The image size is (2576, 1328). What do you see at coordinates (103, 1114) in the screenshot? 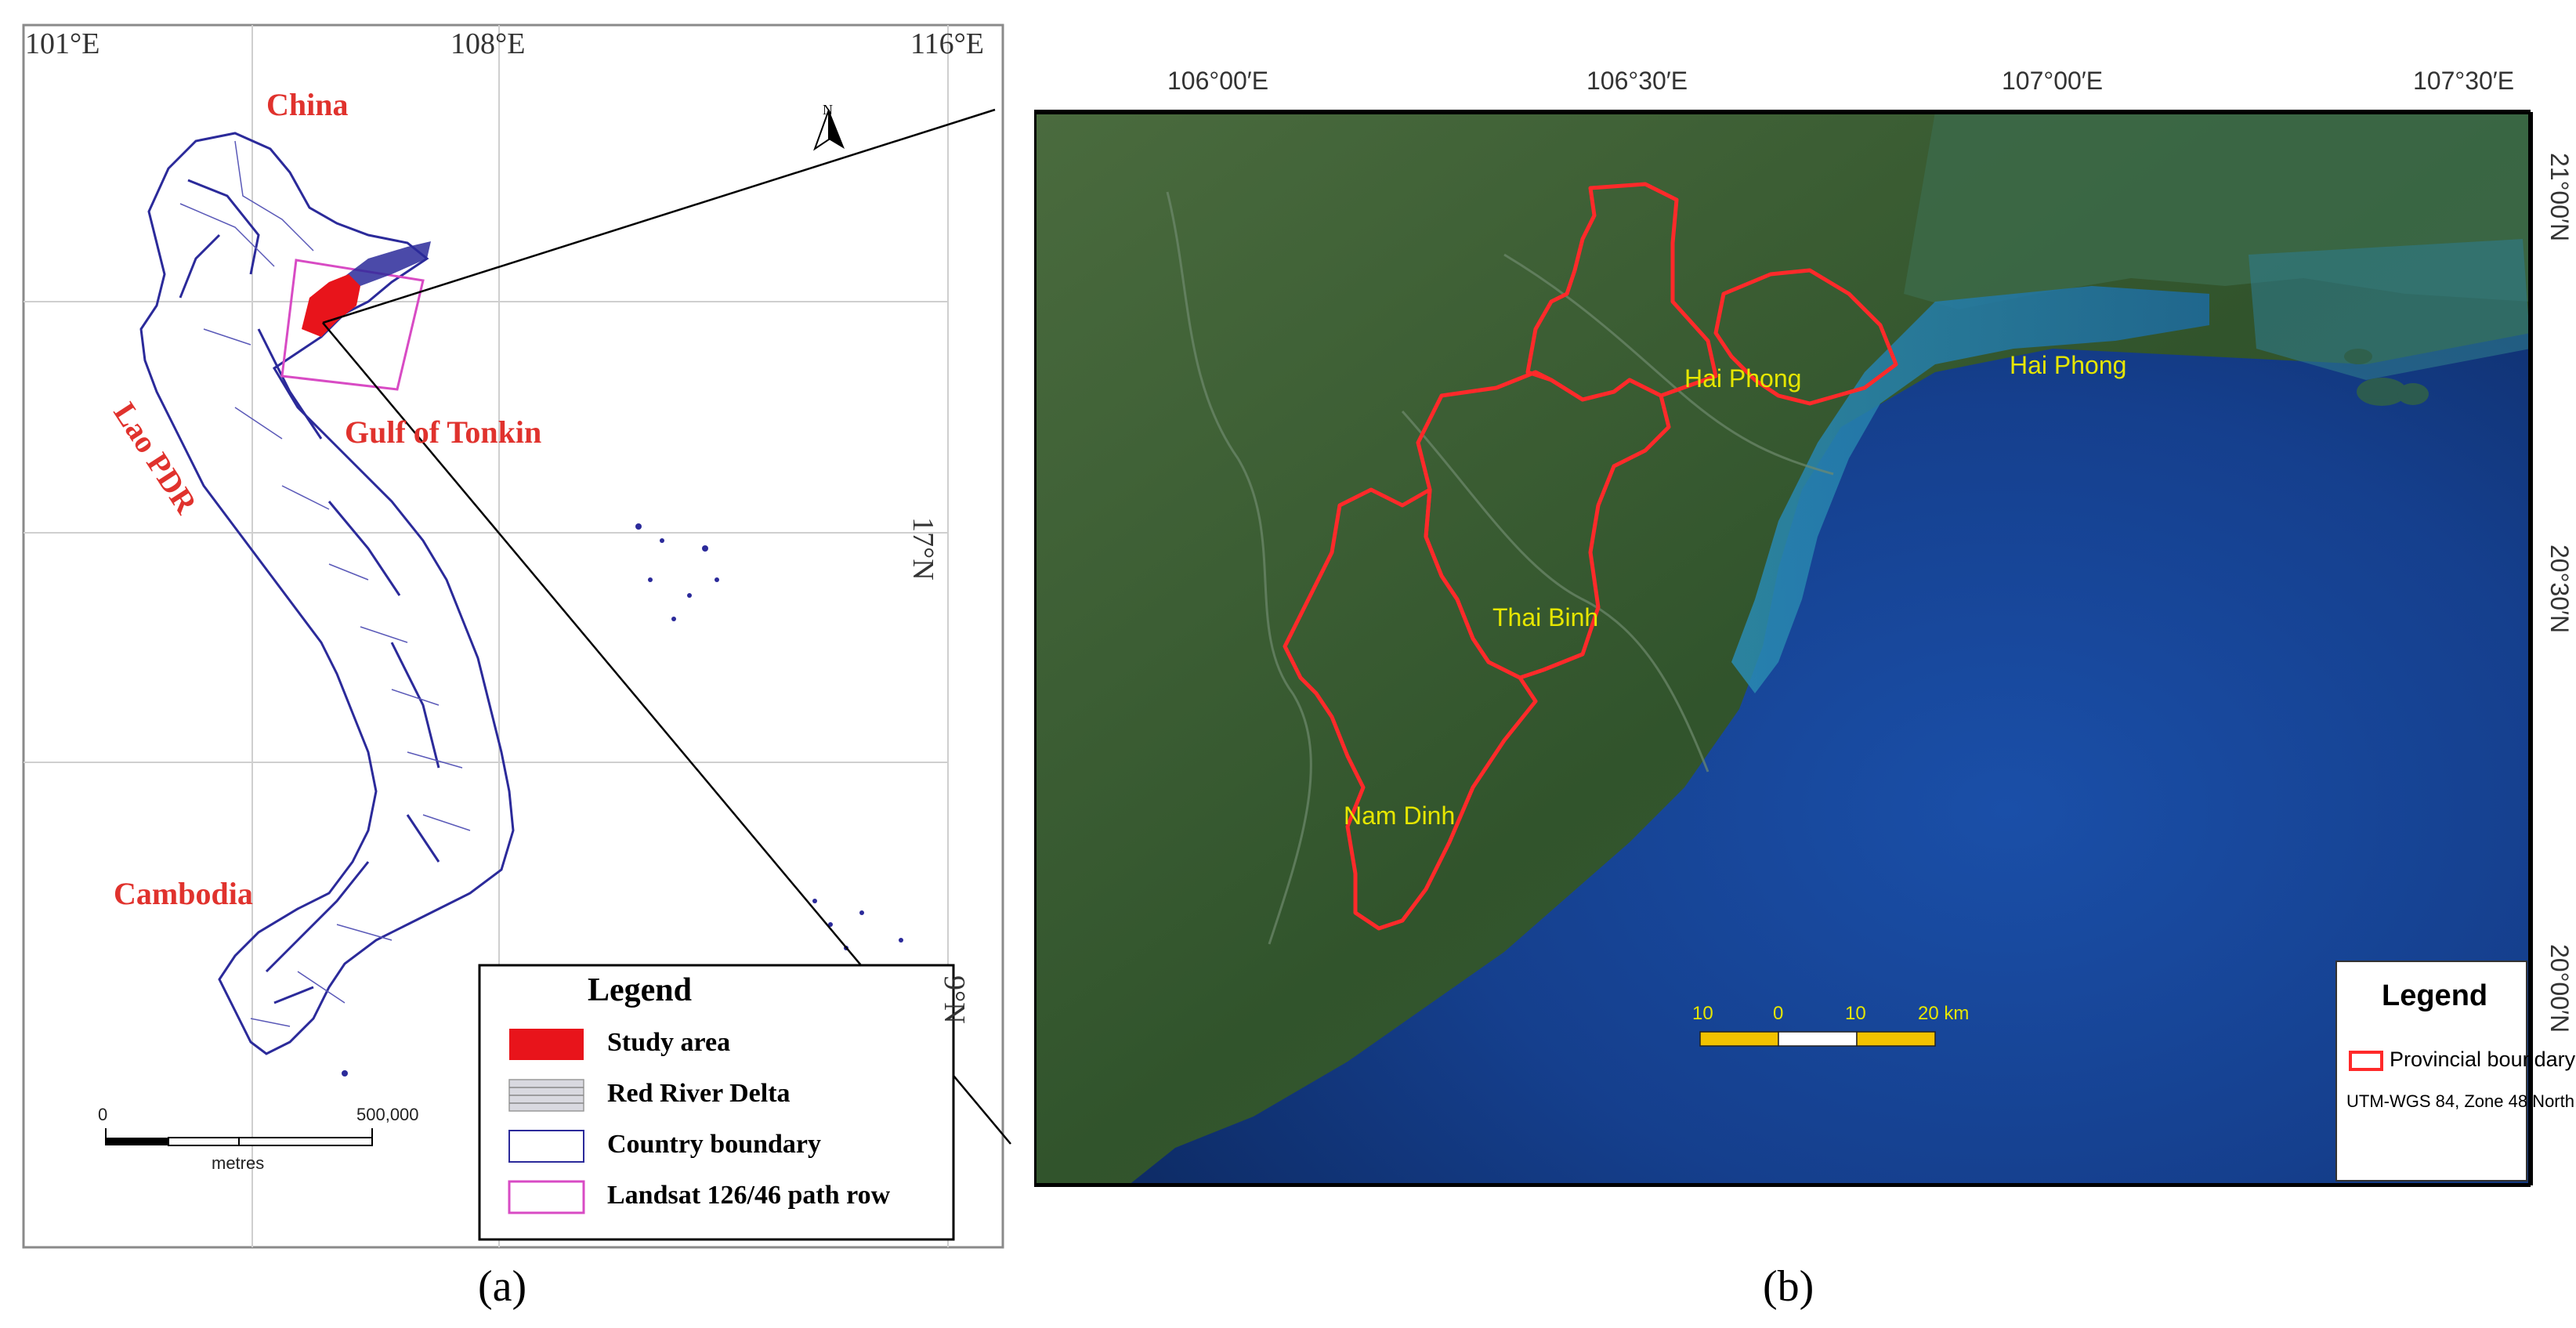
I see `scale-start-label: 0` at bounding box center [103, 1114].